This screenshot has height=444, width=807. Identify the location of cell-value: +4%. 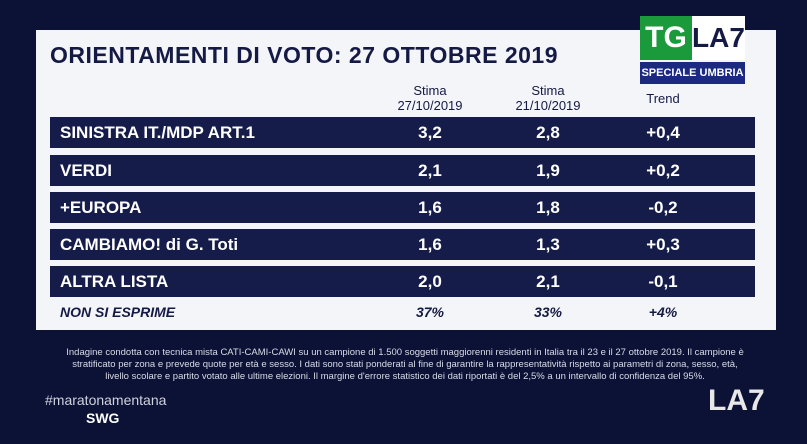
(663, 312).